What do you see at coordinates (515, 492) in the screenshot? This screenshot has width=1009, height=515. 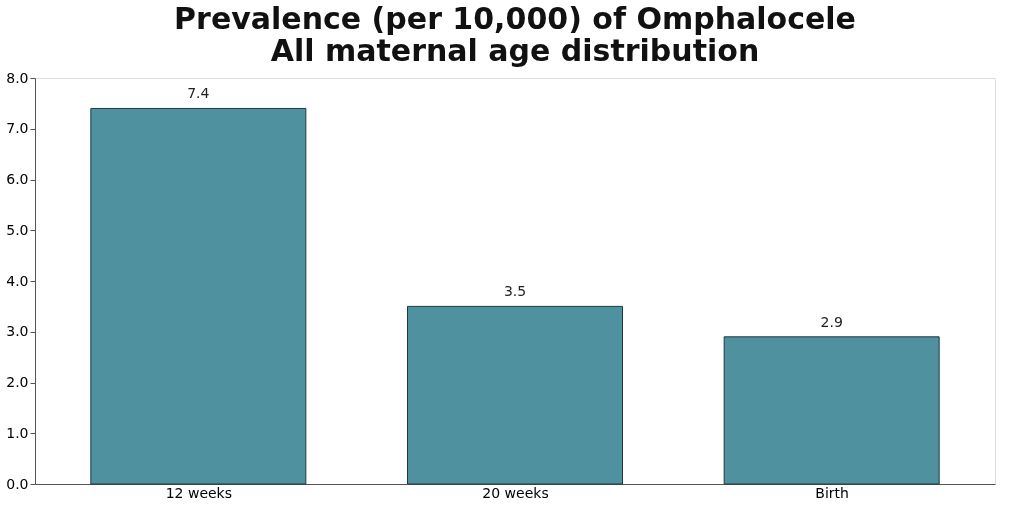 I see `x-tick-label: 20 weeks` at bounding box center [515, 492].